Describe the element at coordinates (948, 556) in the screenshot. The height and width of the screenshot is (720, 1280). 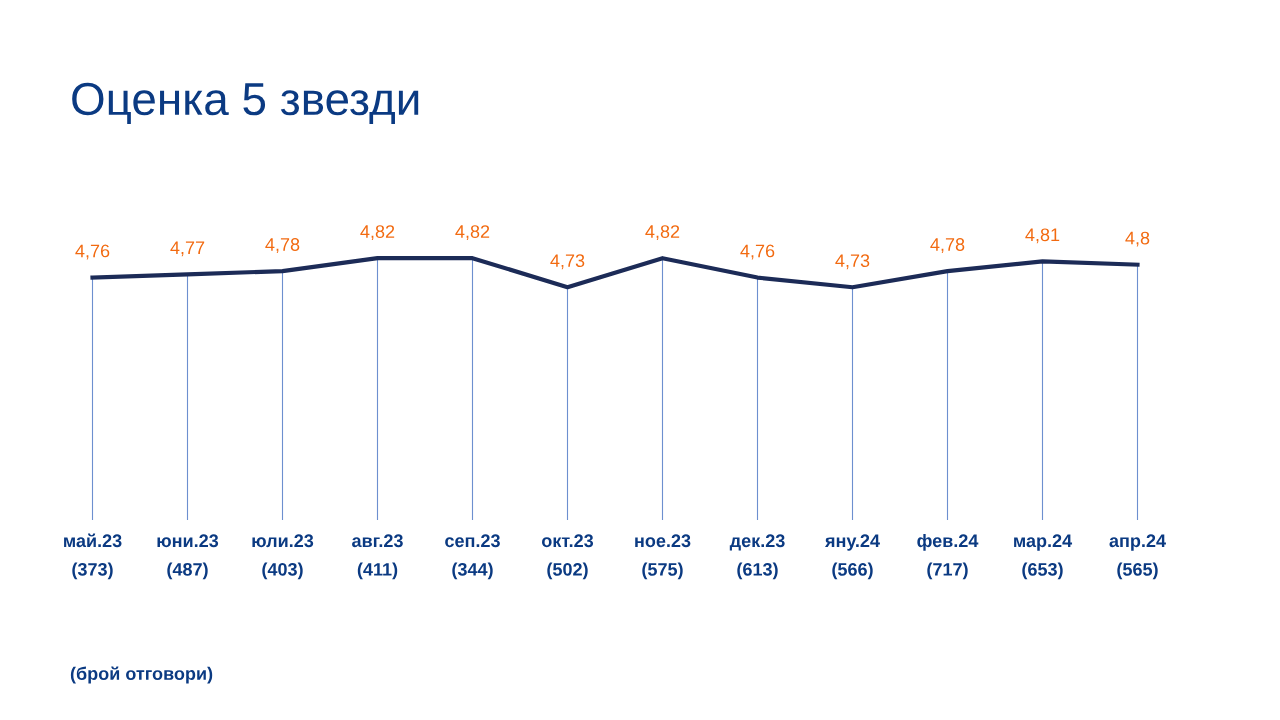
I see `x-tick-label: фев.24 (717)` at that location.